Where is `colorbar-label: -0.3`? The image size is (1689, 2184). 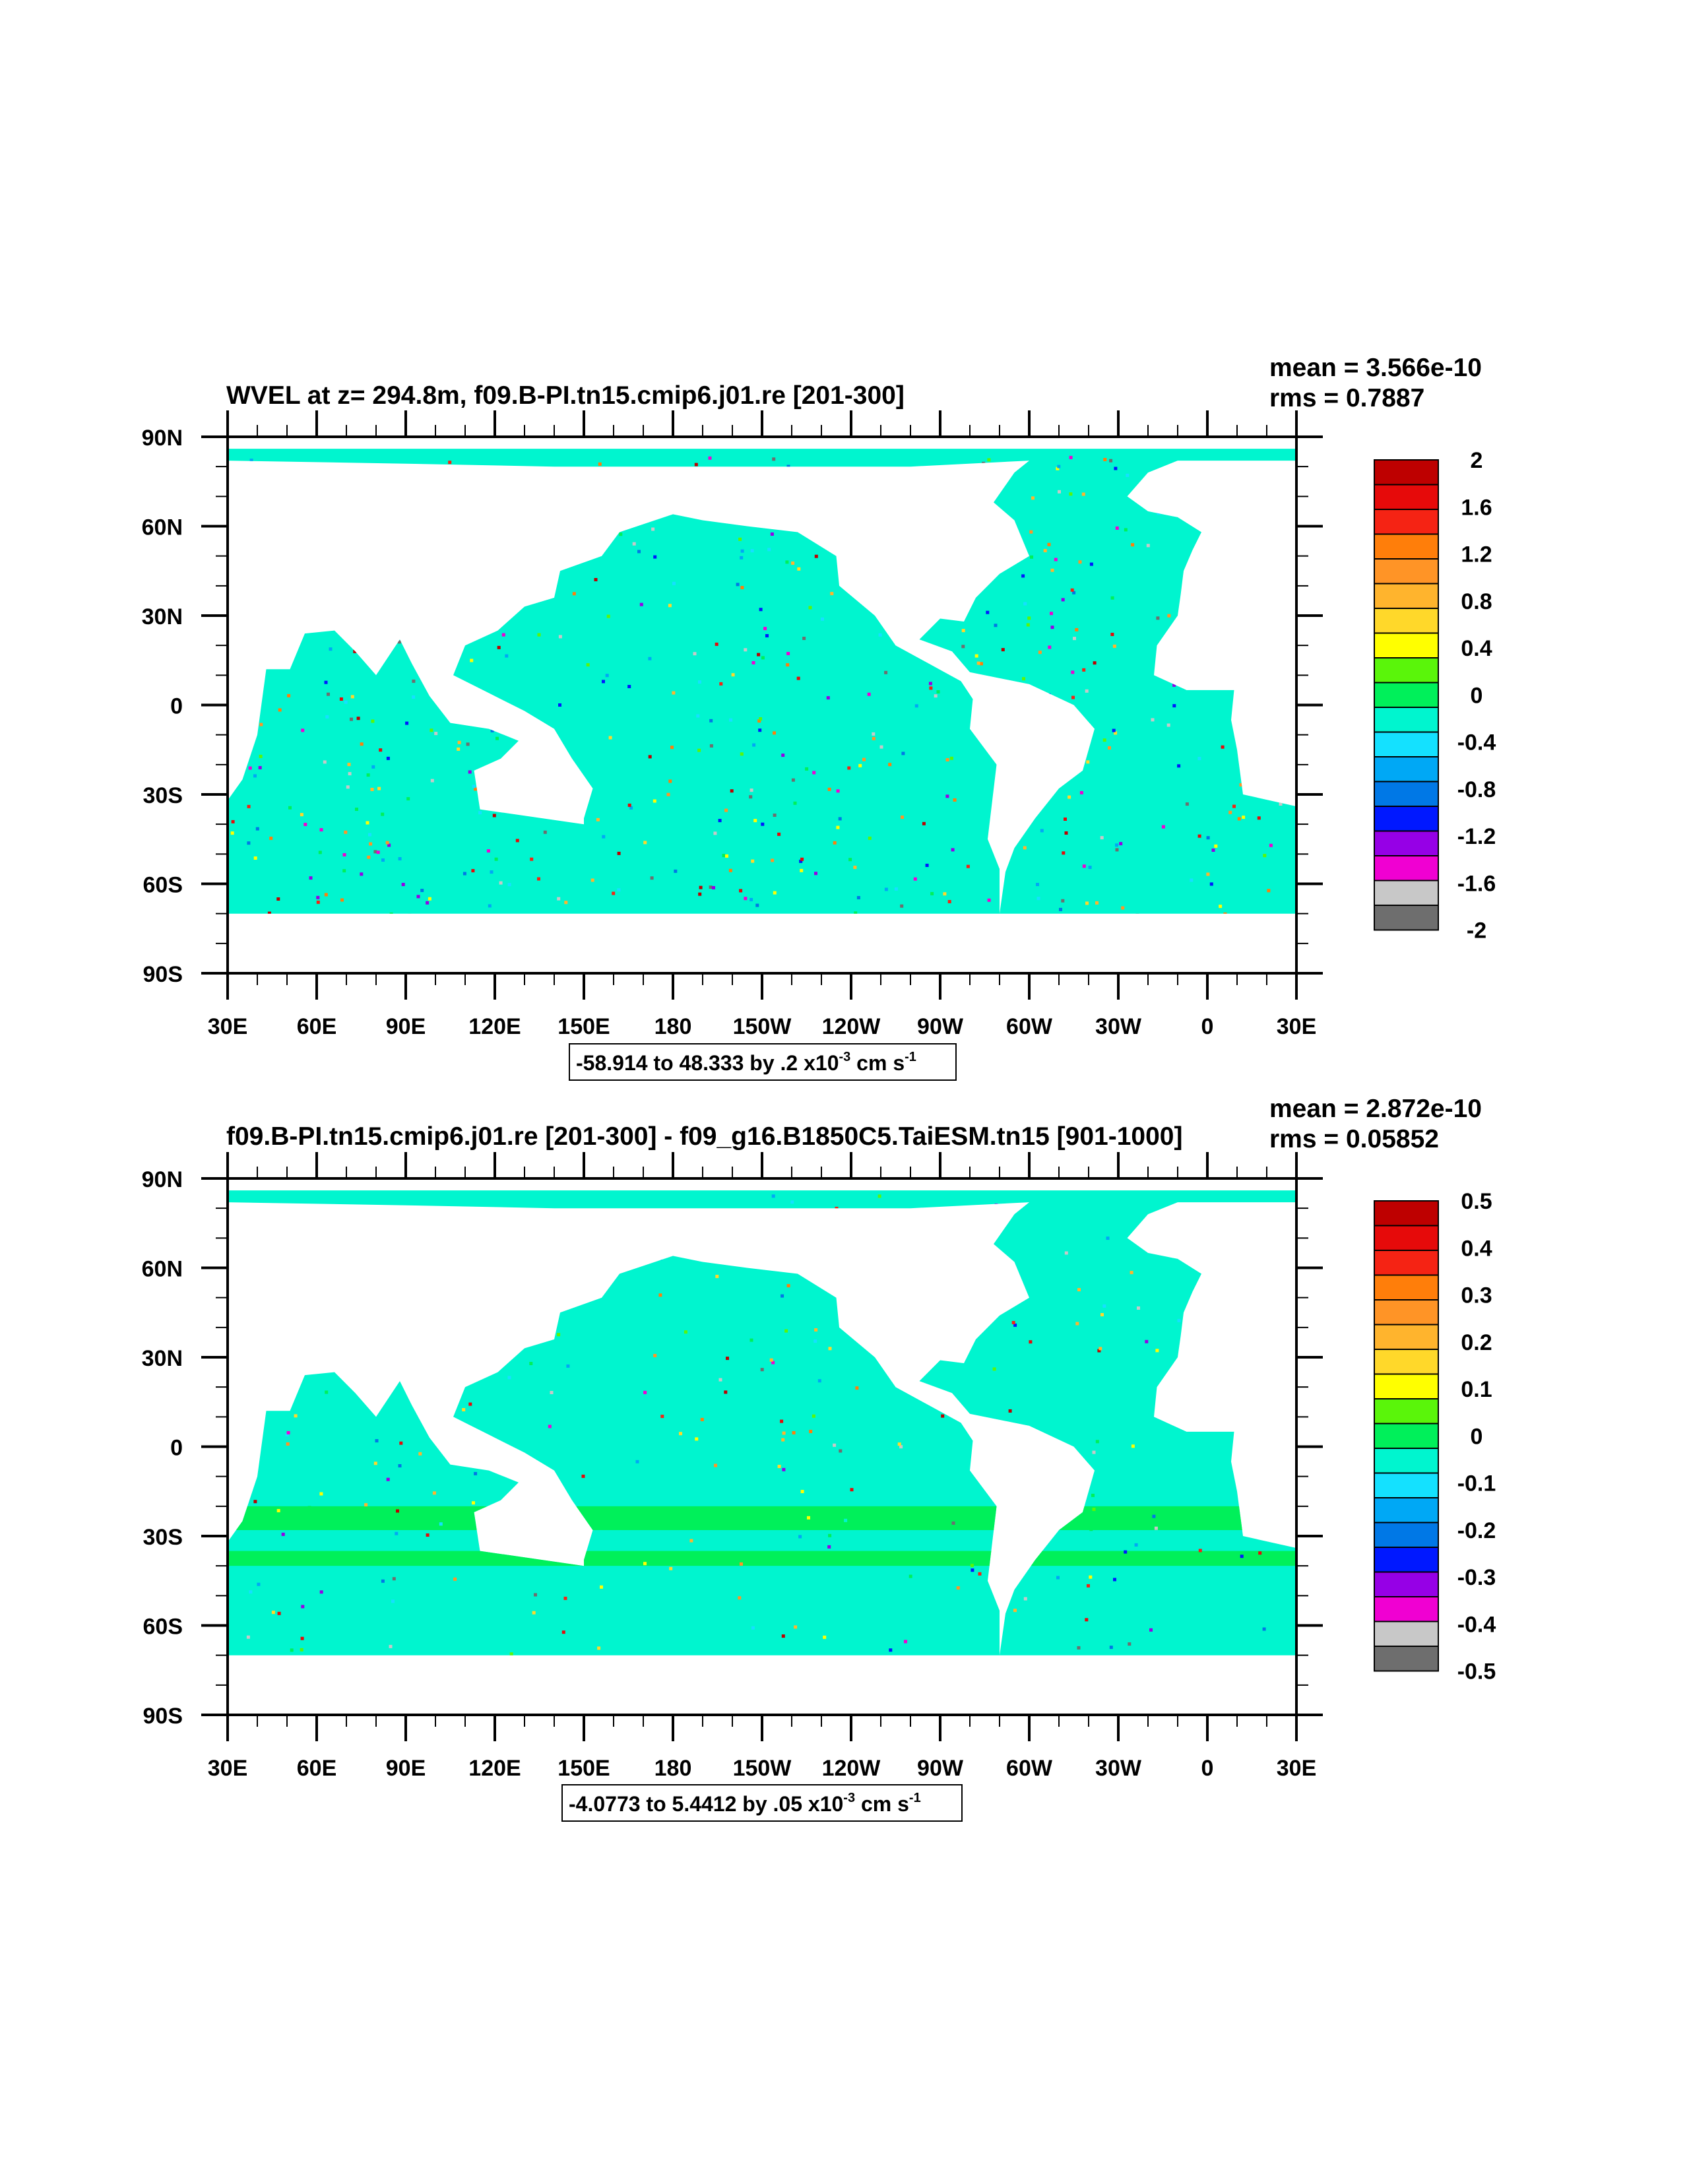 colorbar-label: -0.3 is located at coordinates (1477, 1577).